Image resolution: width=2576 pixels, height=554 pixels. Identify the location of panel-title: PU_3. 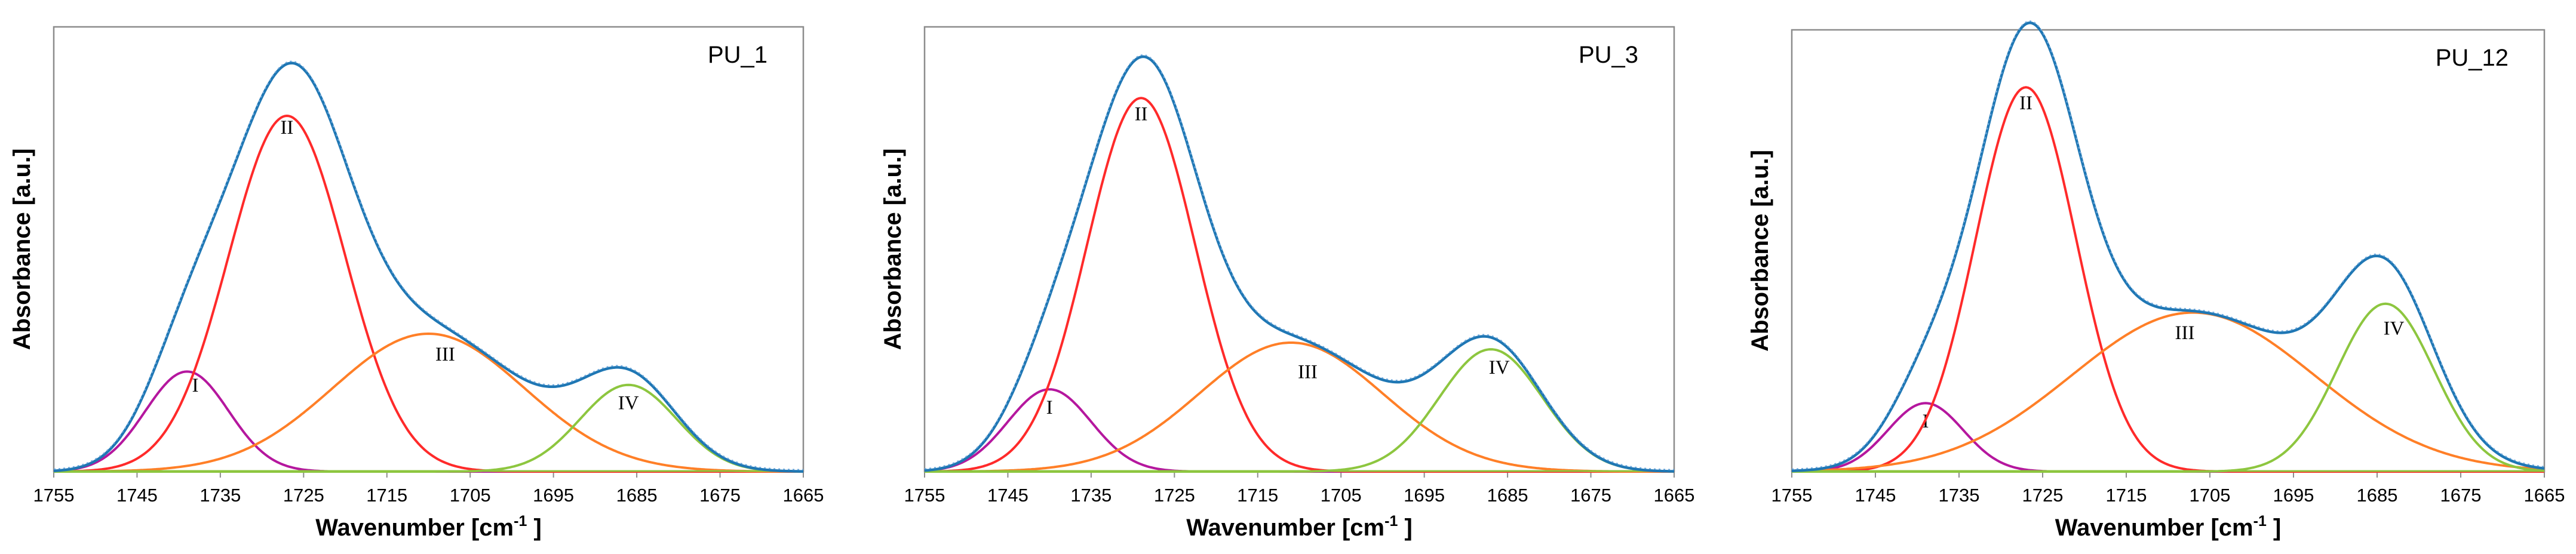
(1608, 55).